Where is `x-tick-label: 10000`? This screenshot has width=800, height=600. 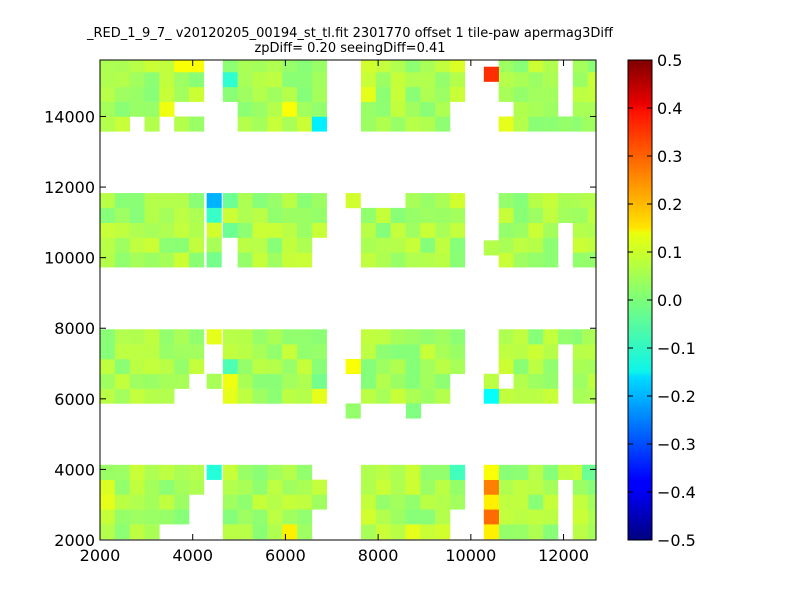
x-tick-label: 10000 is located at coordinates (470, 555).